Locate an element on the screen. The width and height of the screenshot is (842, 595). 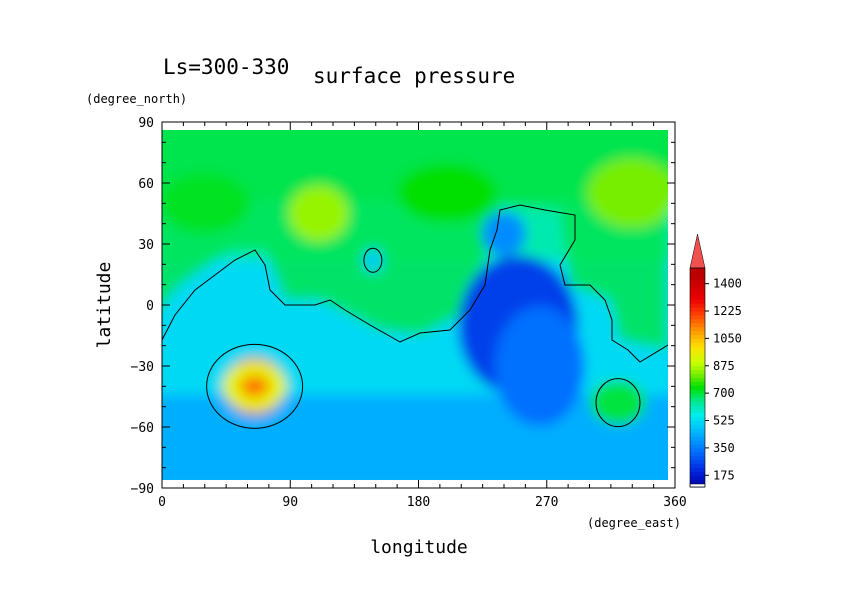
colorbar-tick-label: 1225 is located at coordinates (727, 311).